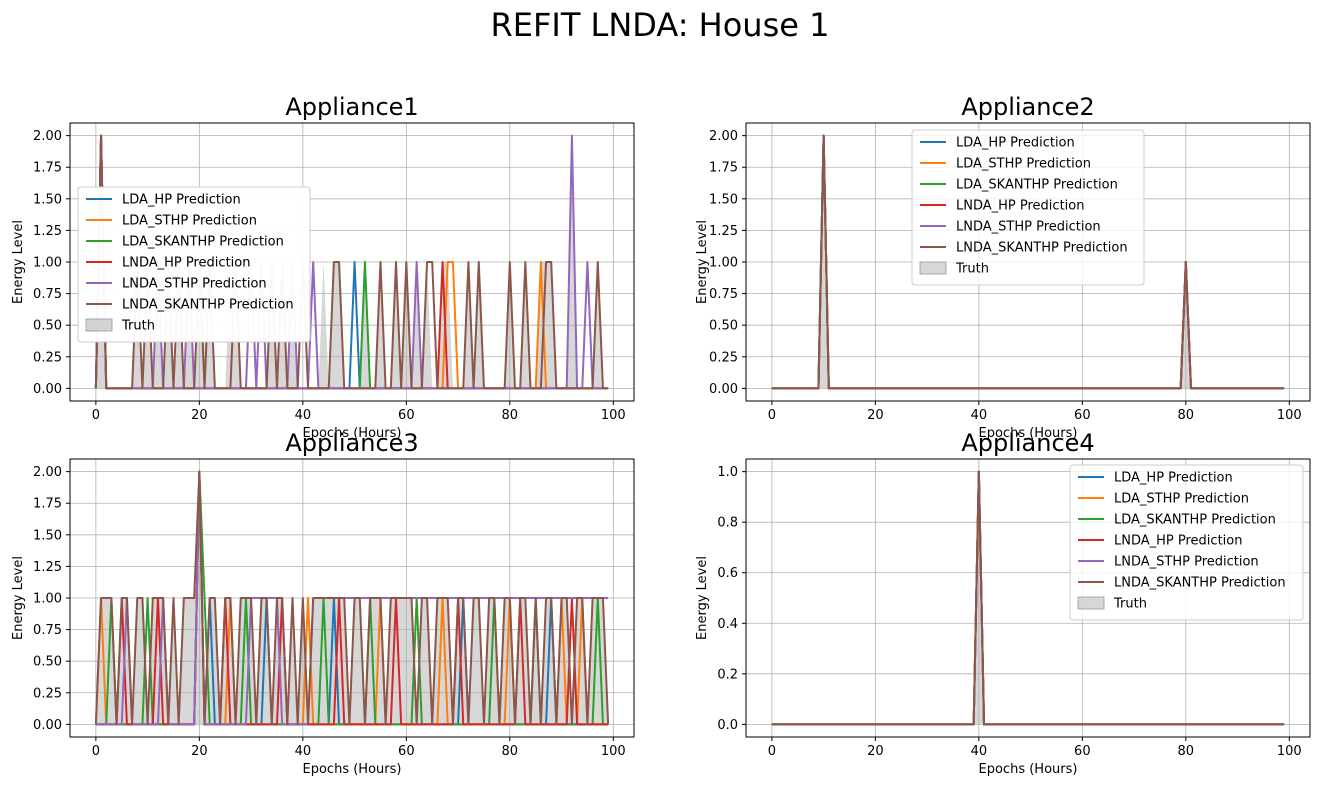 The height and width of the screenshot is (791, 1320). What do you see at coordinates (727, 725) in the screenshot?
I see `y-tick-label: 0.0` at bounding box center [727, 725].